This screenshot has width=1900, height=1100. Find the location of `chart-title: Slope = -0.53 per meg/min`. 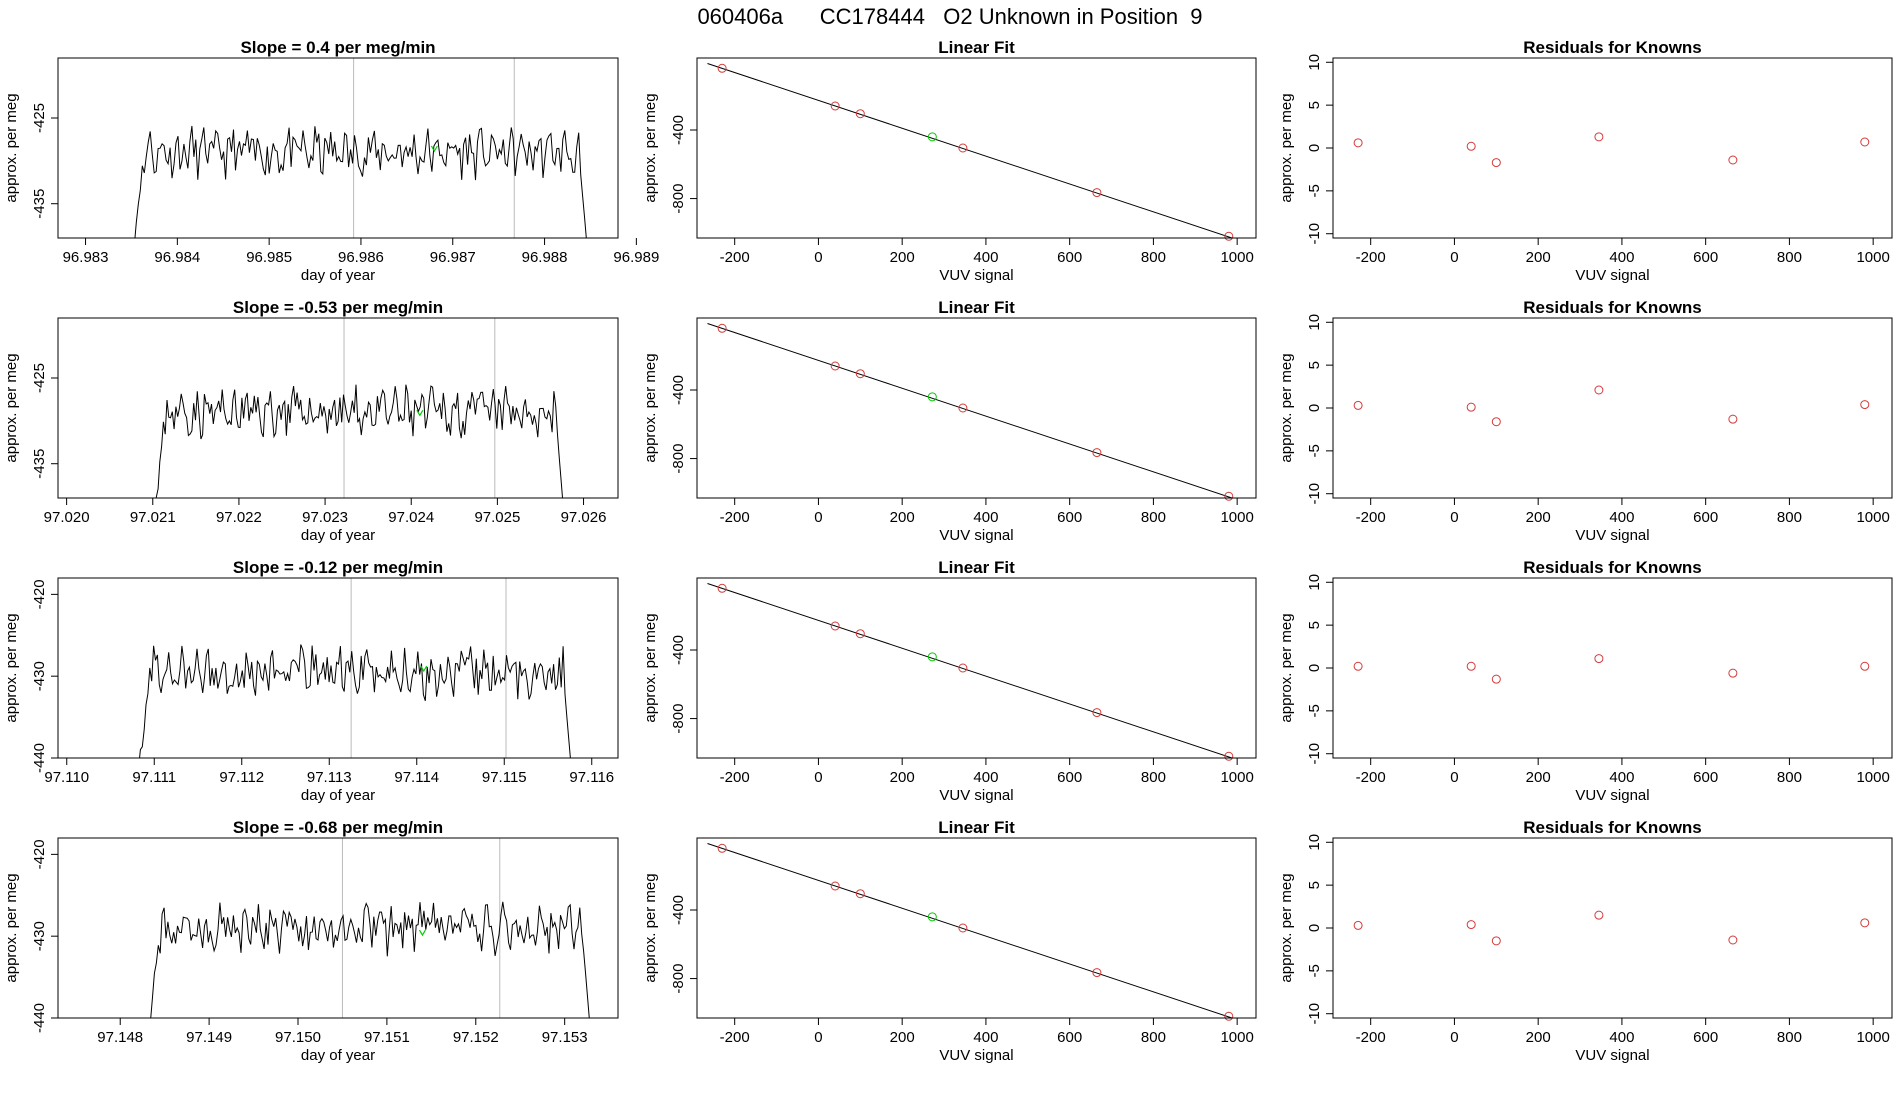

chart-title: Slope = -0.53 per meg/min is located at coordinates (338, 307).